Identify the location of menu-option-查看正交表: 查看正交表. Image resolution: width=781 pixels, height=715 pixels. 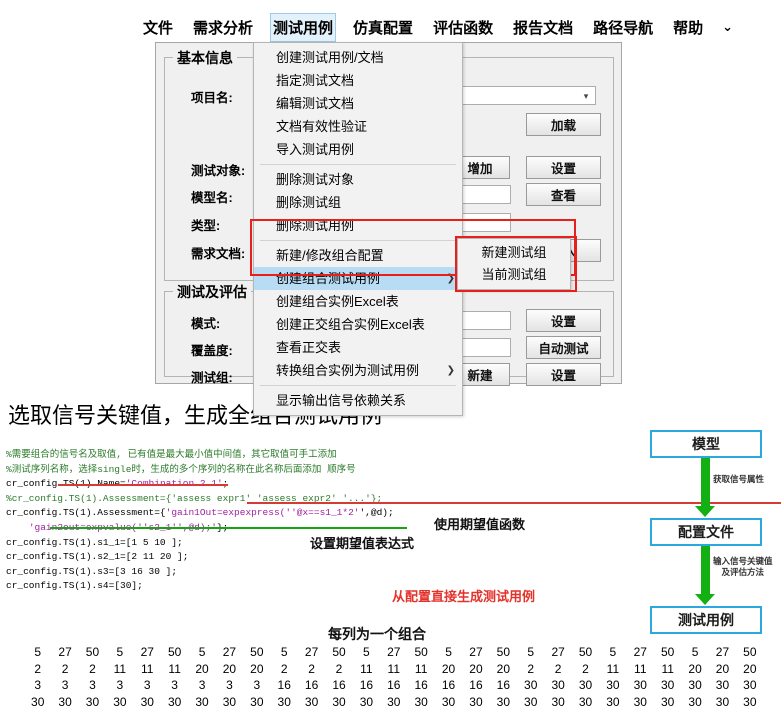
(309, 347).